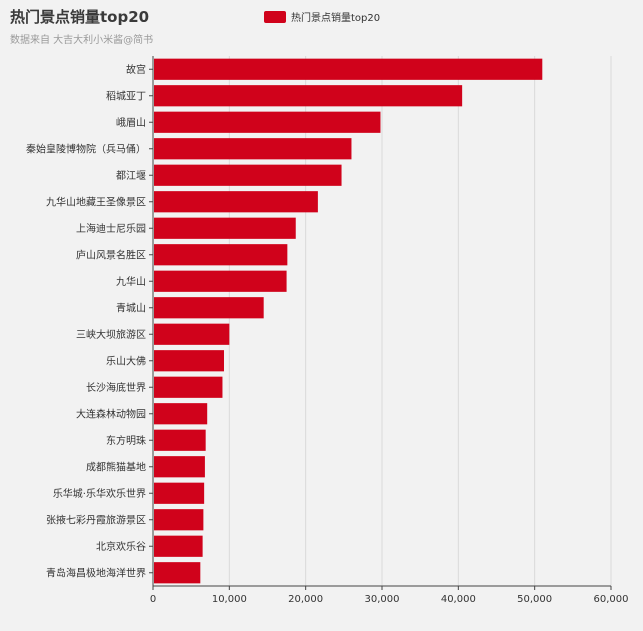  Describe the element at coordinates (131, 307) in the screenshot. I see `category-label: 青城山` at that location.